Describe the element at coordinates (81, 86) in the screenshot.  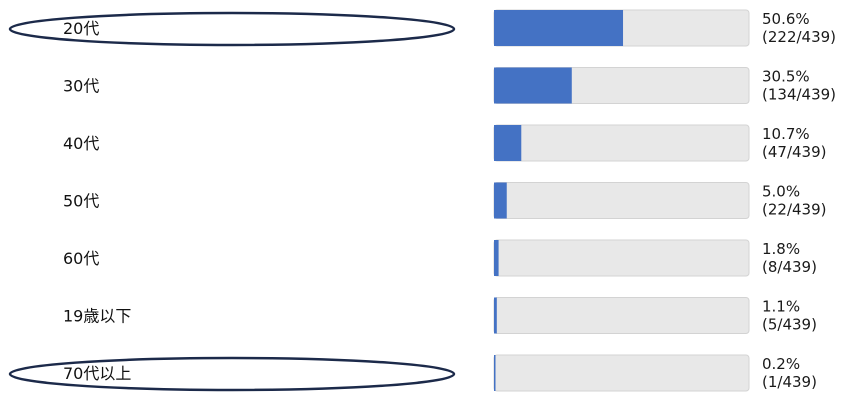
I see `category-label: 30代` at that location.